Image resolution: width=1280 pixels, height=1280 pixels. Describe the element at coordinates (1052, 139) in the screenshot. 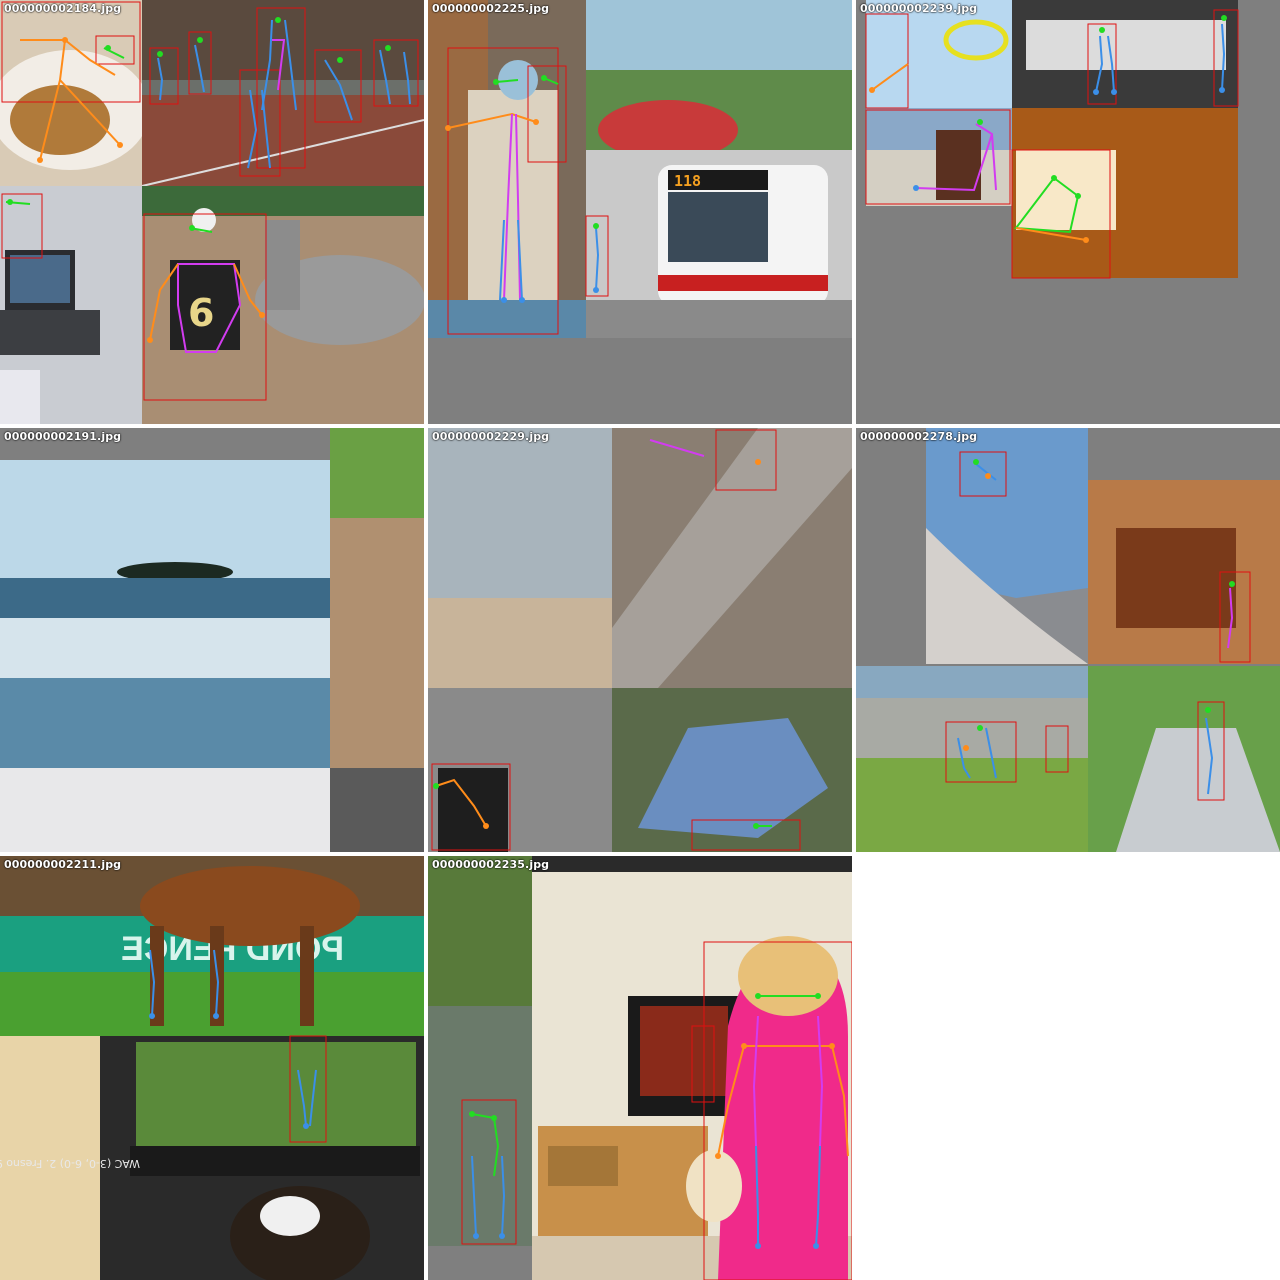

I see `panel-3-image` at that location.